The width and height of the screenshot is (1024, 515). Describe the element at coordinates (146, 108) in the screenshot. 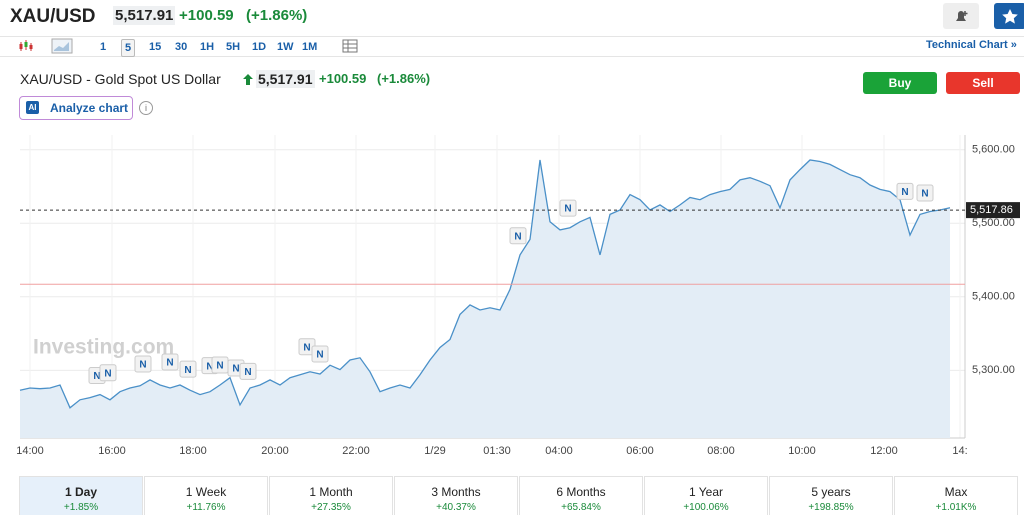

I see `info-icon: i` at that location.